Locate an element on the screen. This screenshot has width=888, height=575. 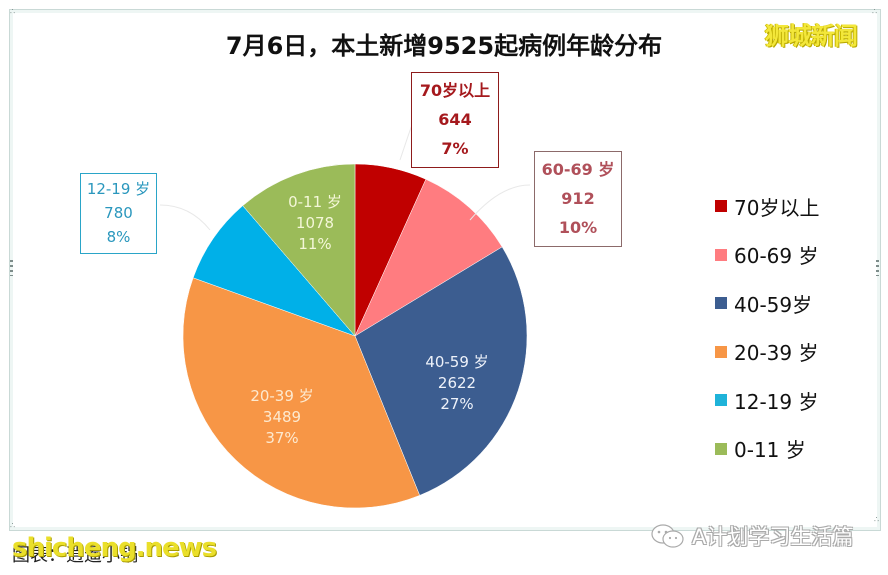
callout-12-19: 12-19 岁 780 8% is located at coordinates (118, 213).